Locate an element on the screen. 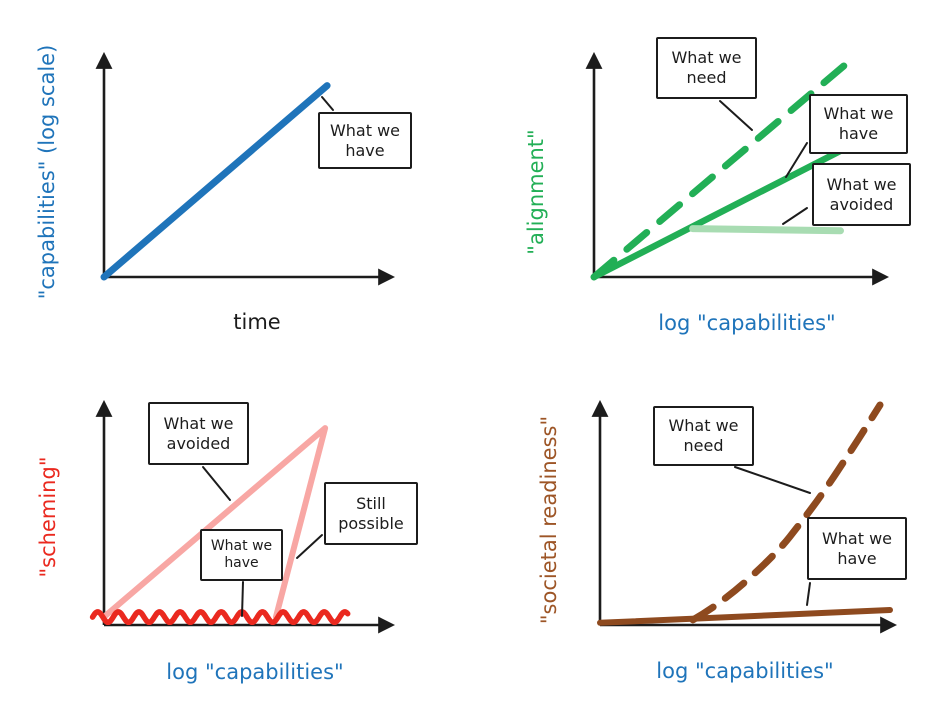 This screenshot has width=950, height=706. annotation-box-what-we-have-alignment: What we have is located at coordinates (858, 124).